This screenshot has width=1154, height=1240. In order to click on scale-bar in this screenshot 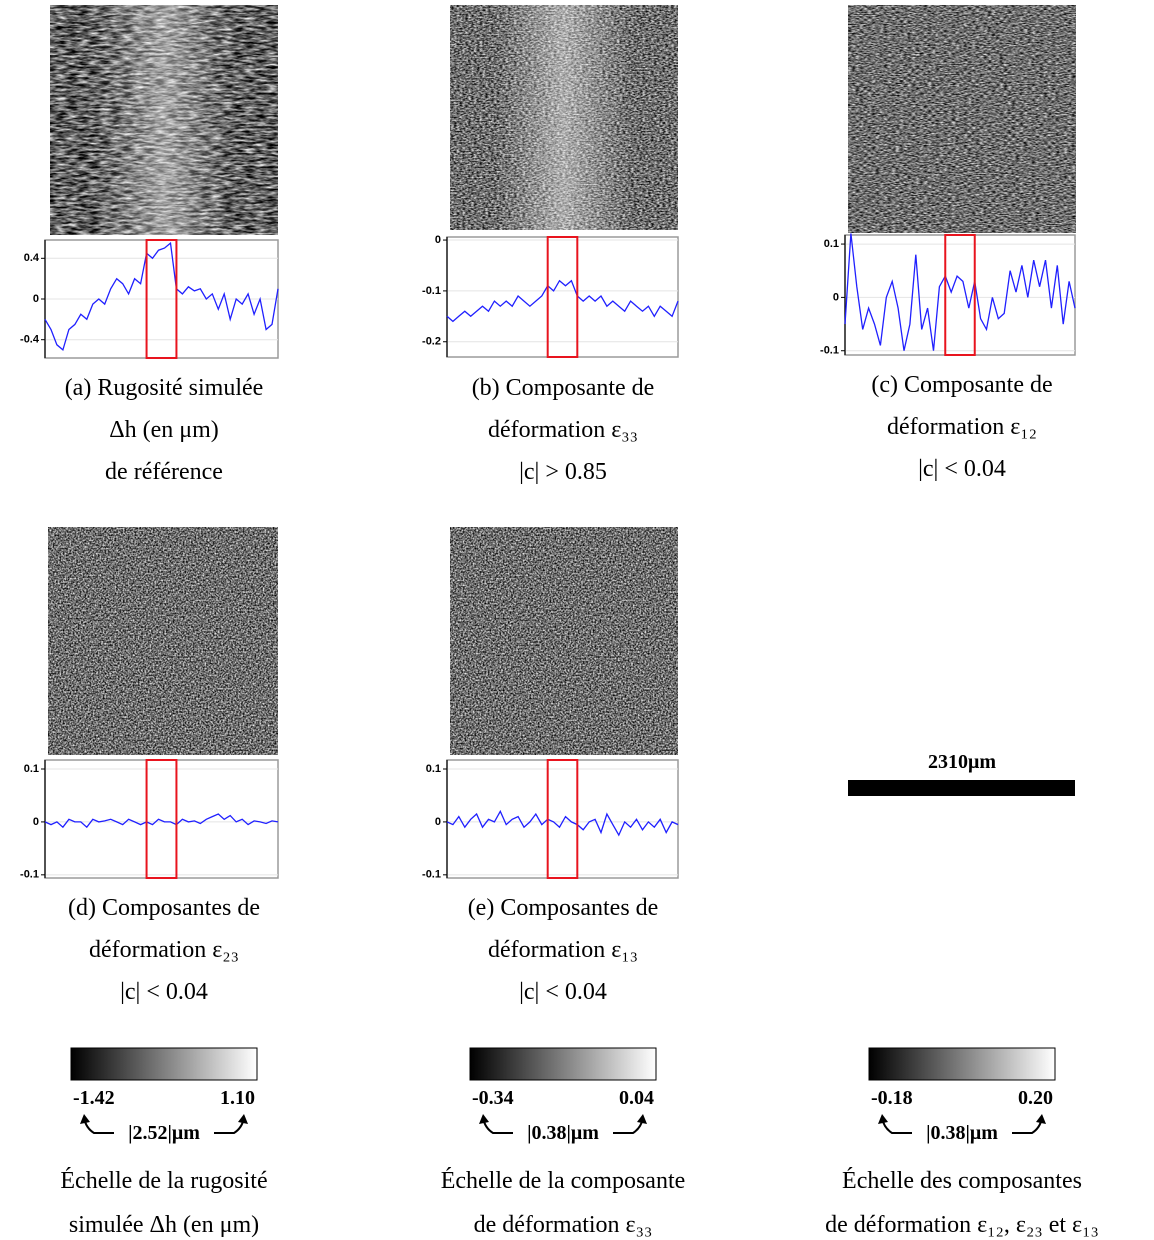, I will do `click(961, 788)`.